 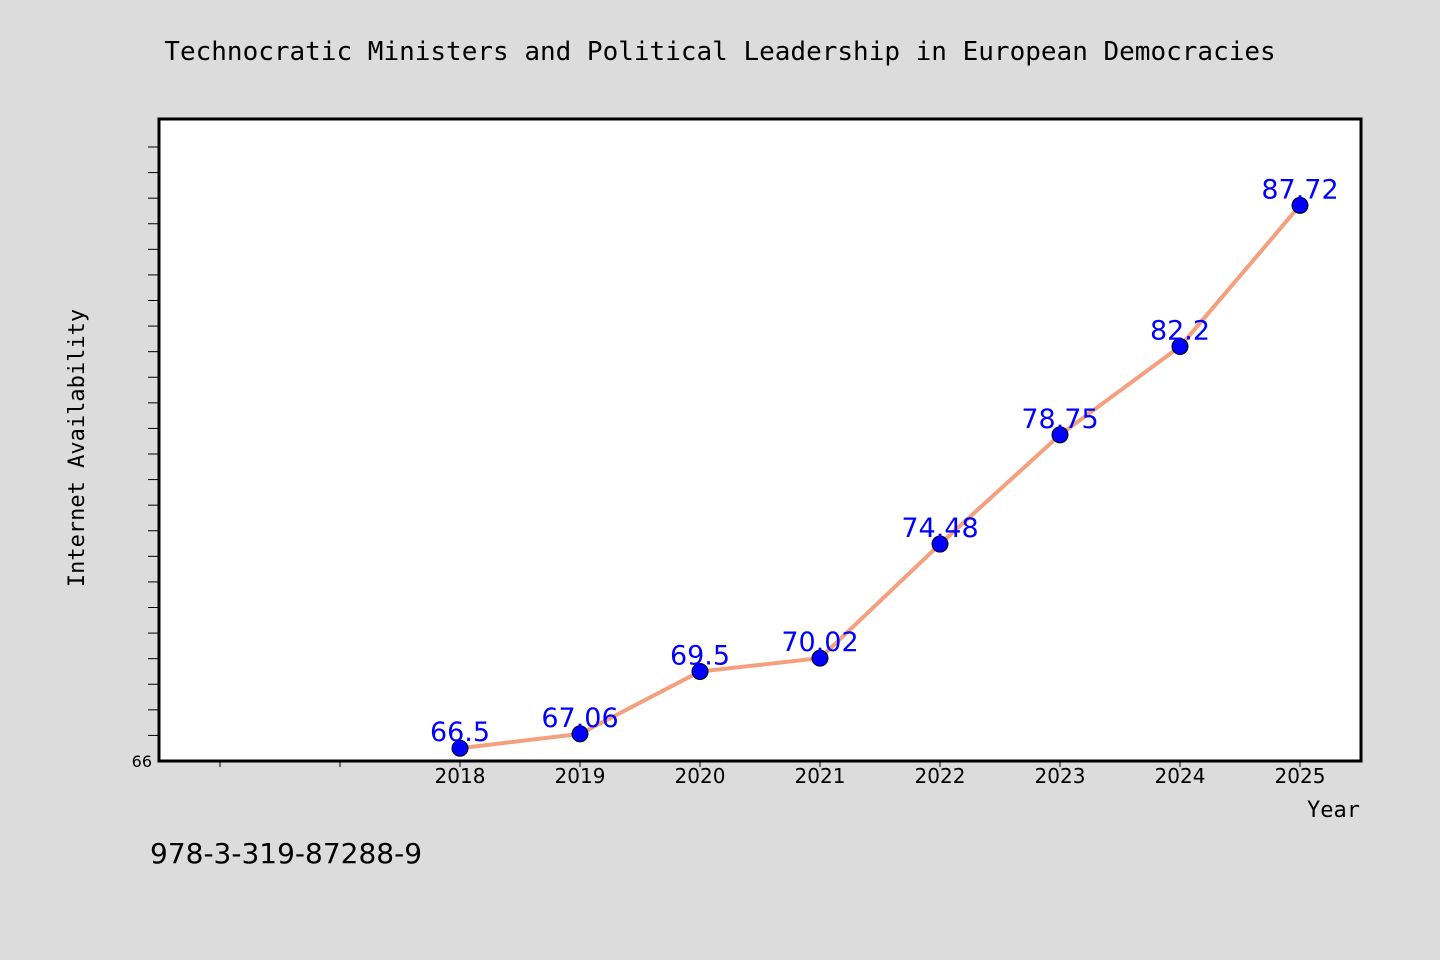 I want to click on x-tick-label: 2025, so click(x=1300, y=776).